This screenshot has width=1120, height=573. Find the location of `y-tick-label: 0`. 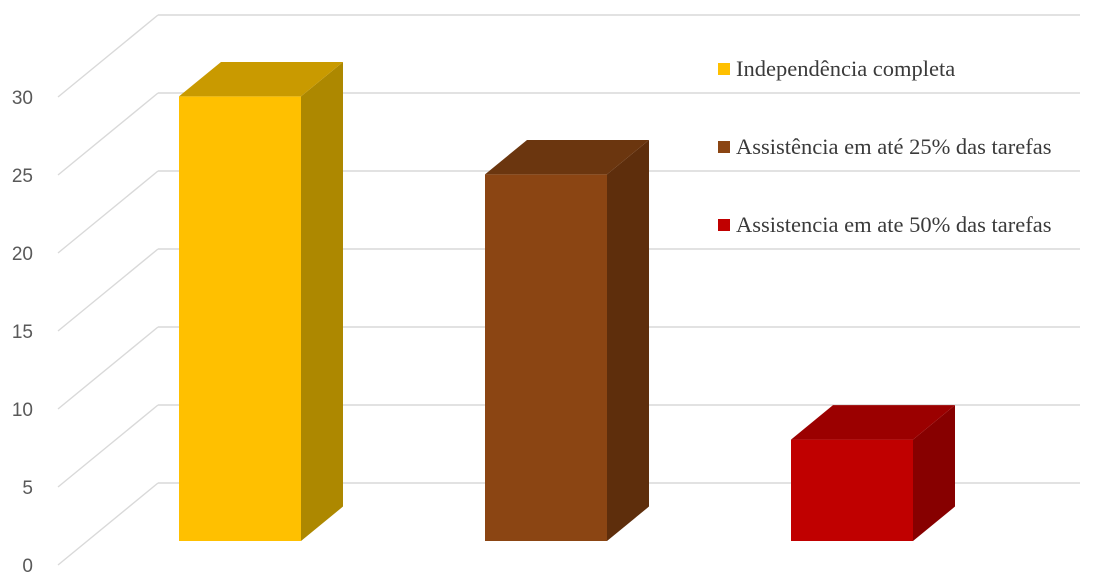

y-tick-label: 0 is located at coordinates (27, 564).